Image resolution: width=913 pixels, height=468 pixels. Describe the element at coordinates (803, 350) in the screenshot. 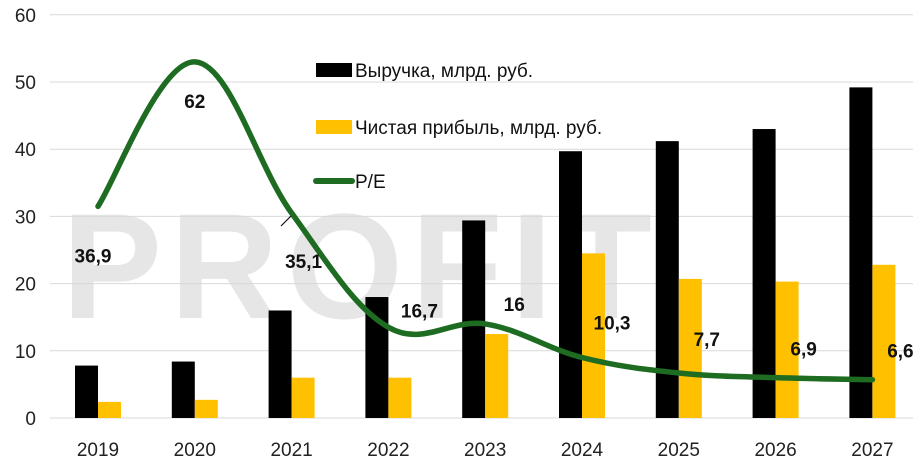

I see `pe-data-label: 6,9` at that location.